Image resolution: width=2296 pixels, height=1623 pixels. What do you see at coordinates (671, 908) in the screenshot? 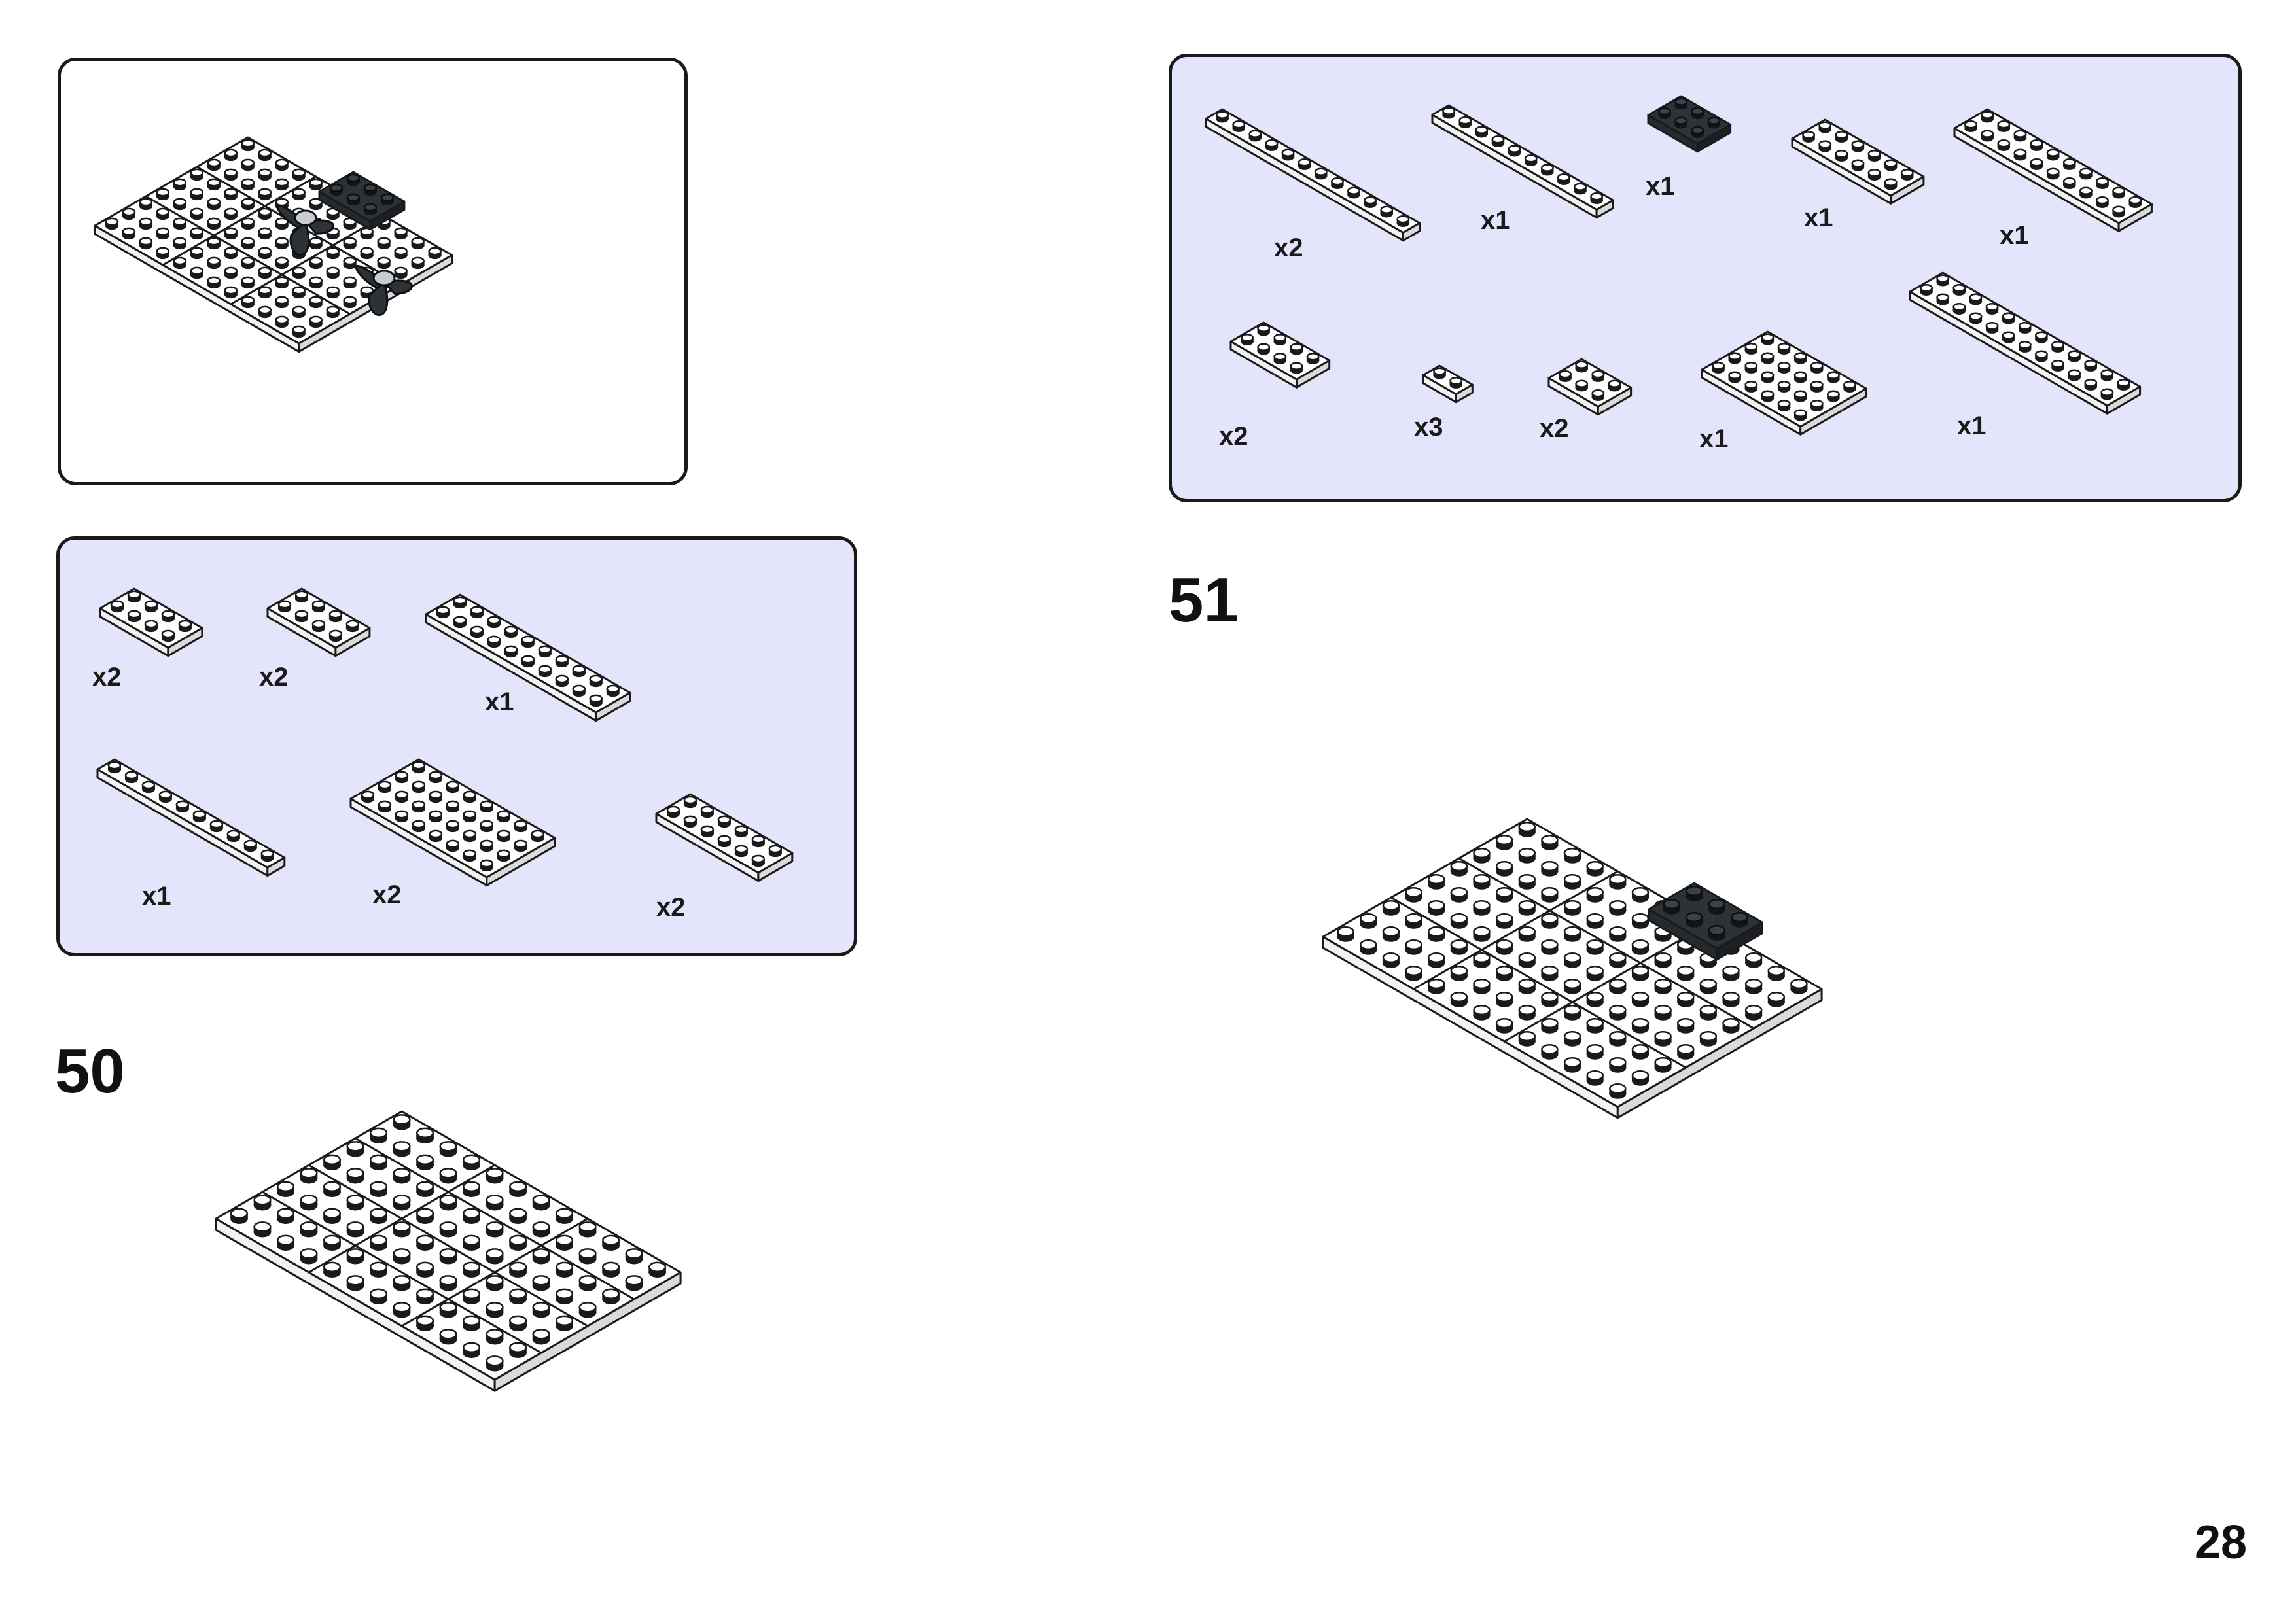
I see `part-quantity: x2` at bounding box center [671, 908].